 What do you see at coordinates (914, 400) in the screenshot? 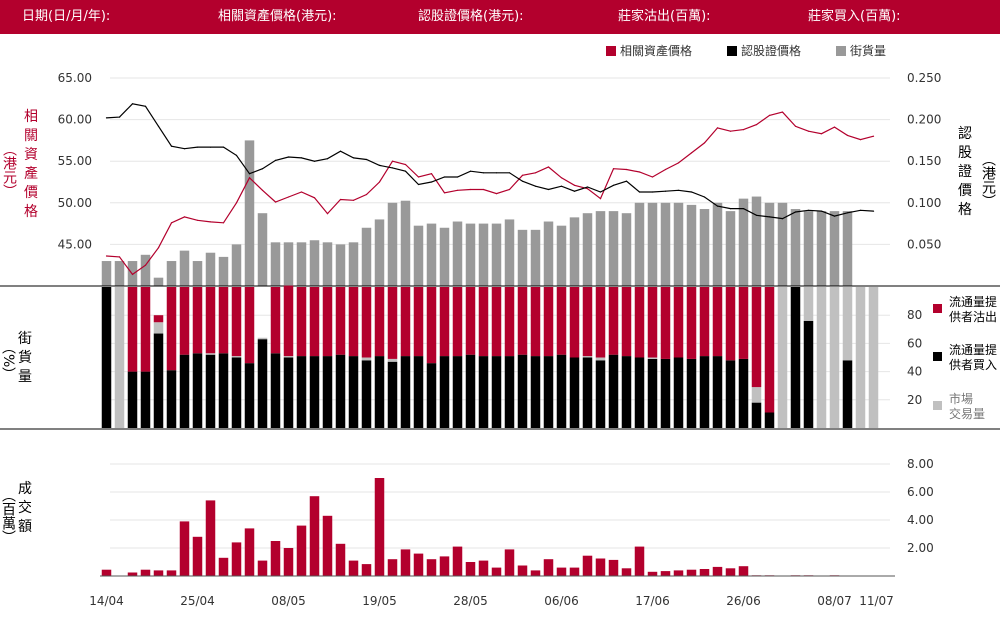
I see `y-pct-tick-label: 20` at bounding box center [914, 400].